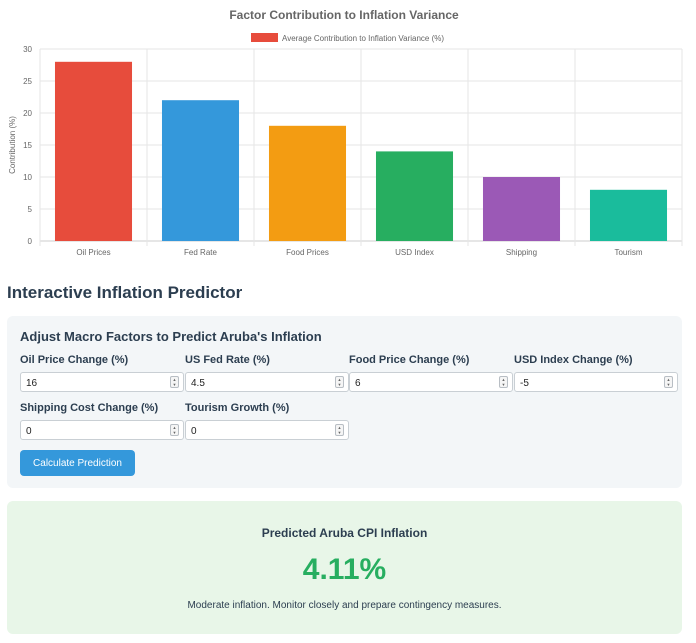 This screenshot has height=643, width=696. I want to click on y-axis-title: Contribution (%), so click(12, 145).